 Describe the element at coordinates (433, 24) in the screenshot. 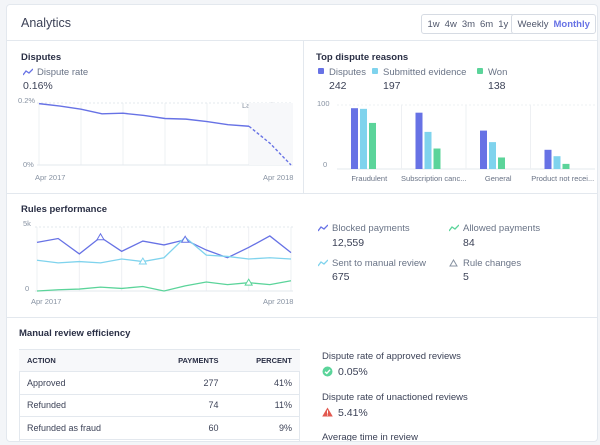

I see `range-1w: 1w` at that location.